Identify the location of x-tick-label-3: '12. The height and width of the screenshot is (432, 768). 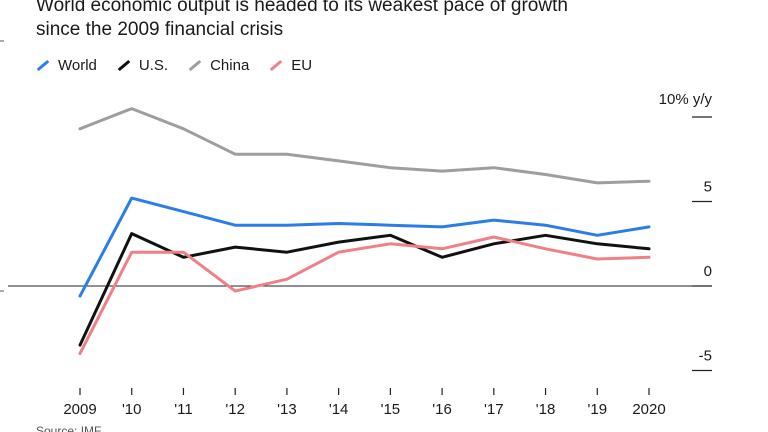
(235, 409).